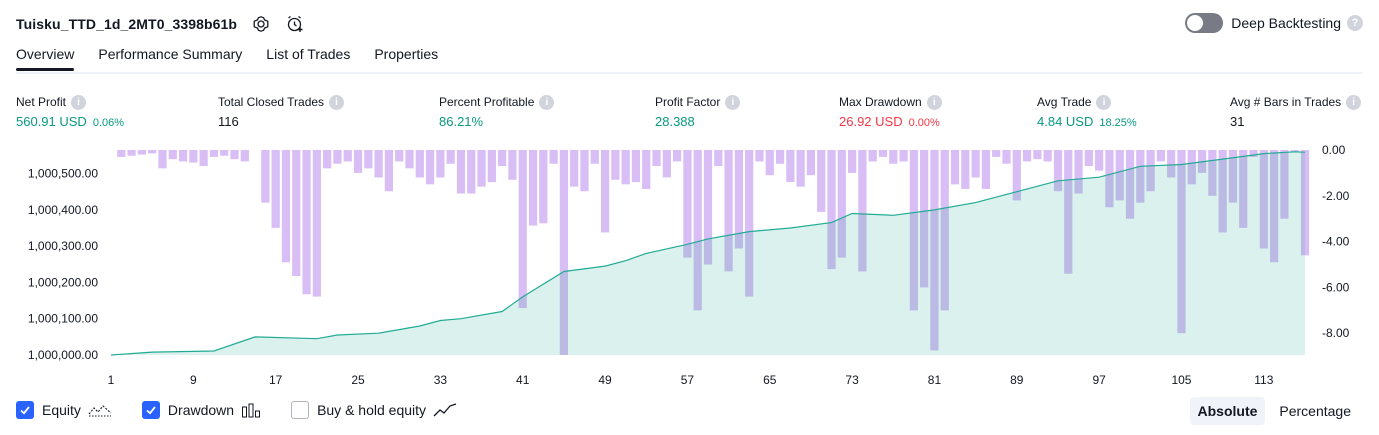 This screenshot has width=1379, height=435. What do you see at coordinates (1296, 111) in the screenshot?
I see `metric-avg-bars: Avg # Bars in Trades i 31` at bounding box center [1296, 111].